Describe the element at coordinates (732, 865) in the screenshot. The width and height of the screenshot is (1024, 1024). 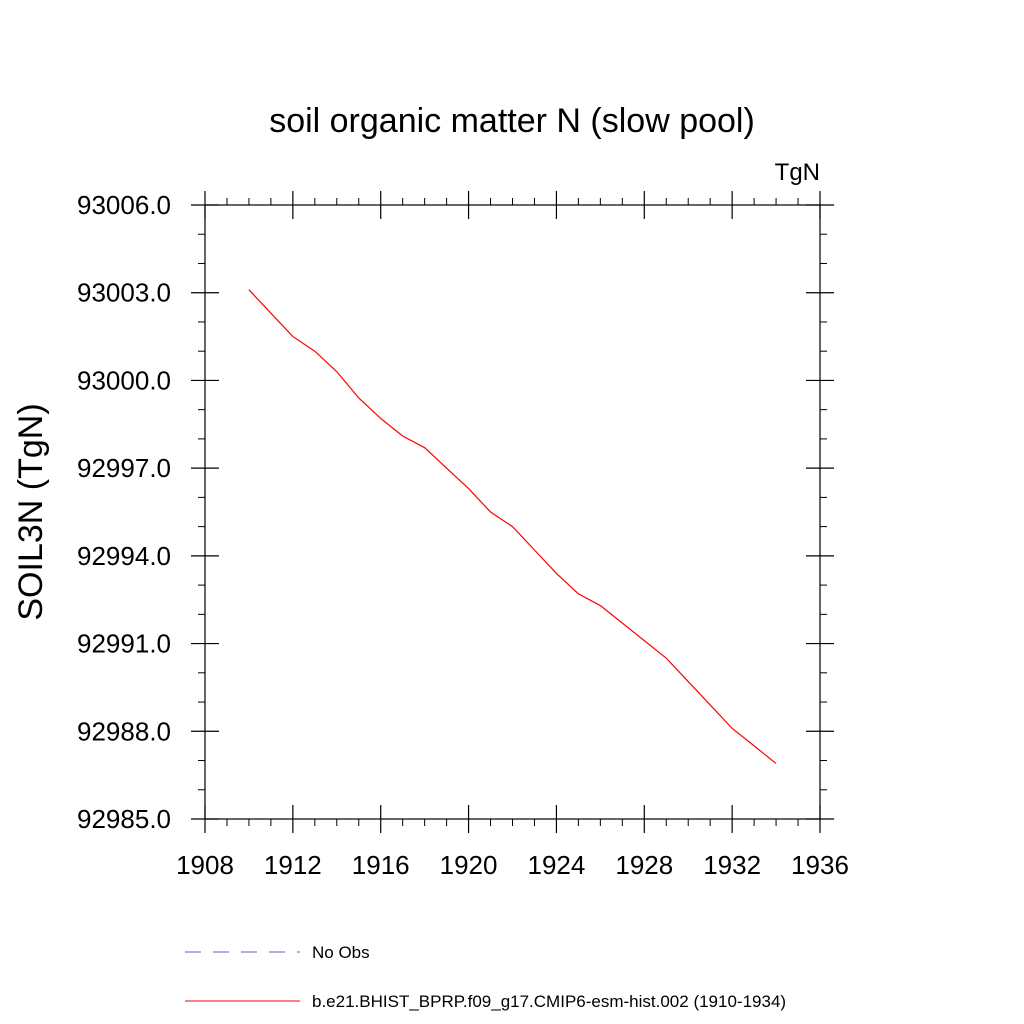
I see `x-tick-label: 1932` at that location.